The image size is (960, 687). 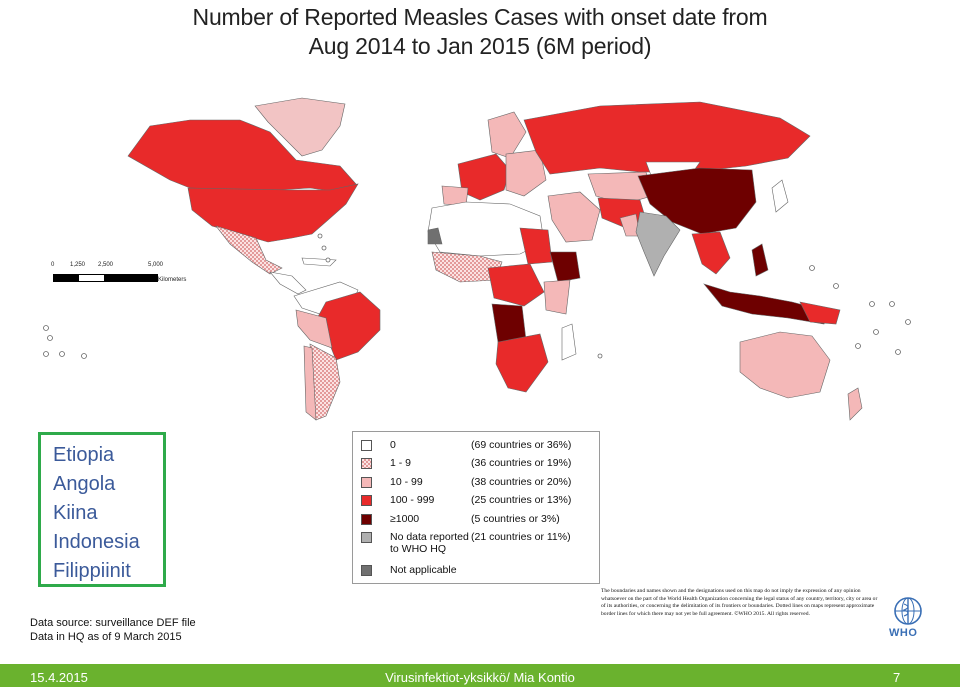 What do you see at coordinates (521, 537) in the screenshot?
I see `legend-count: (21 countries or 11%)` at bounding box center [521, 537].